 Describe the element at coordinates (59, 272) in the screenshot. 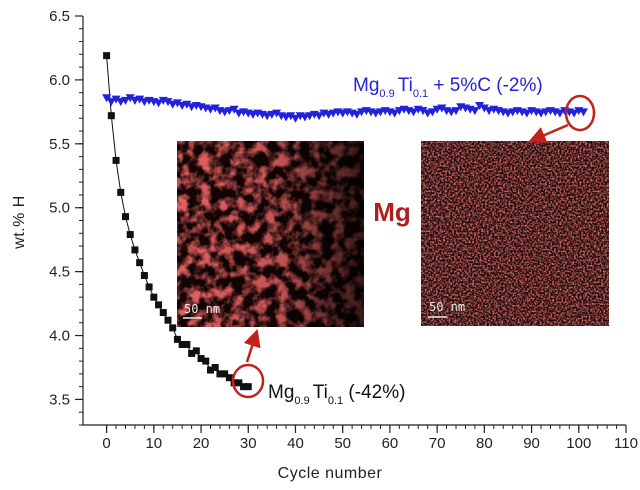

I see `y-tick-label: 4.5` at that location.